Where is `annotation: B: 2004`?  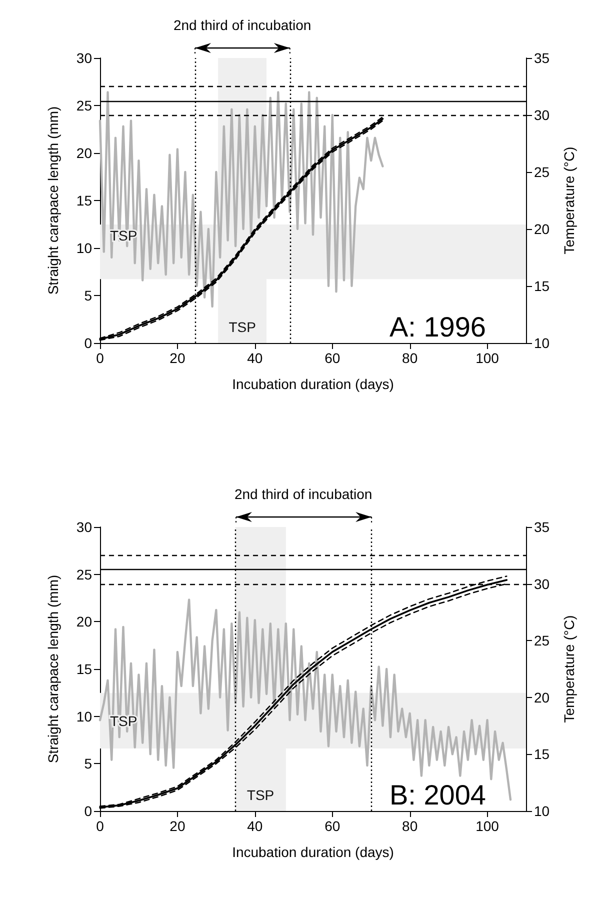
annotation: B: 2004 is located at coordinates (437, 795).